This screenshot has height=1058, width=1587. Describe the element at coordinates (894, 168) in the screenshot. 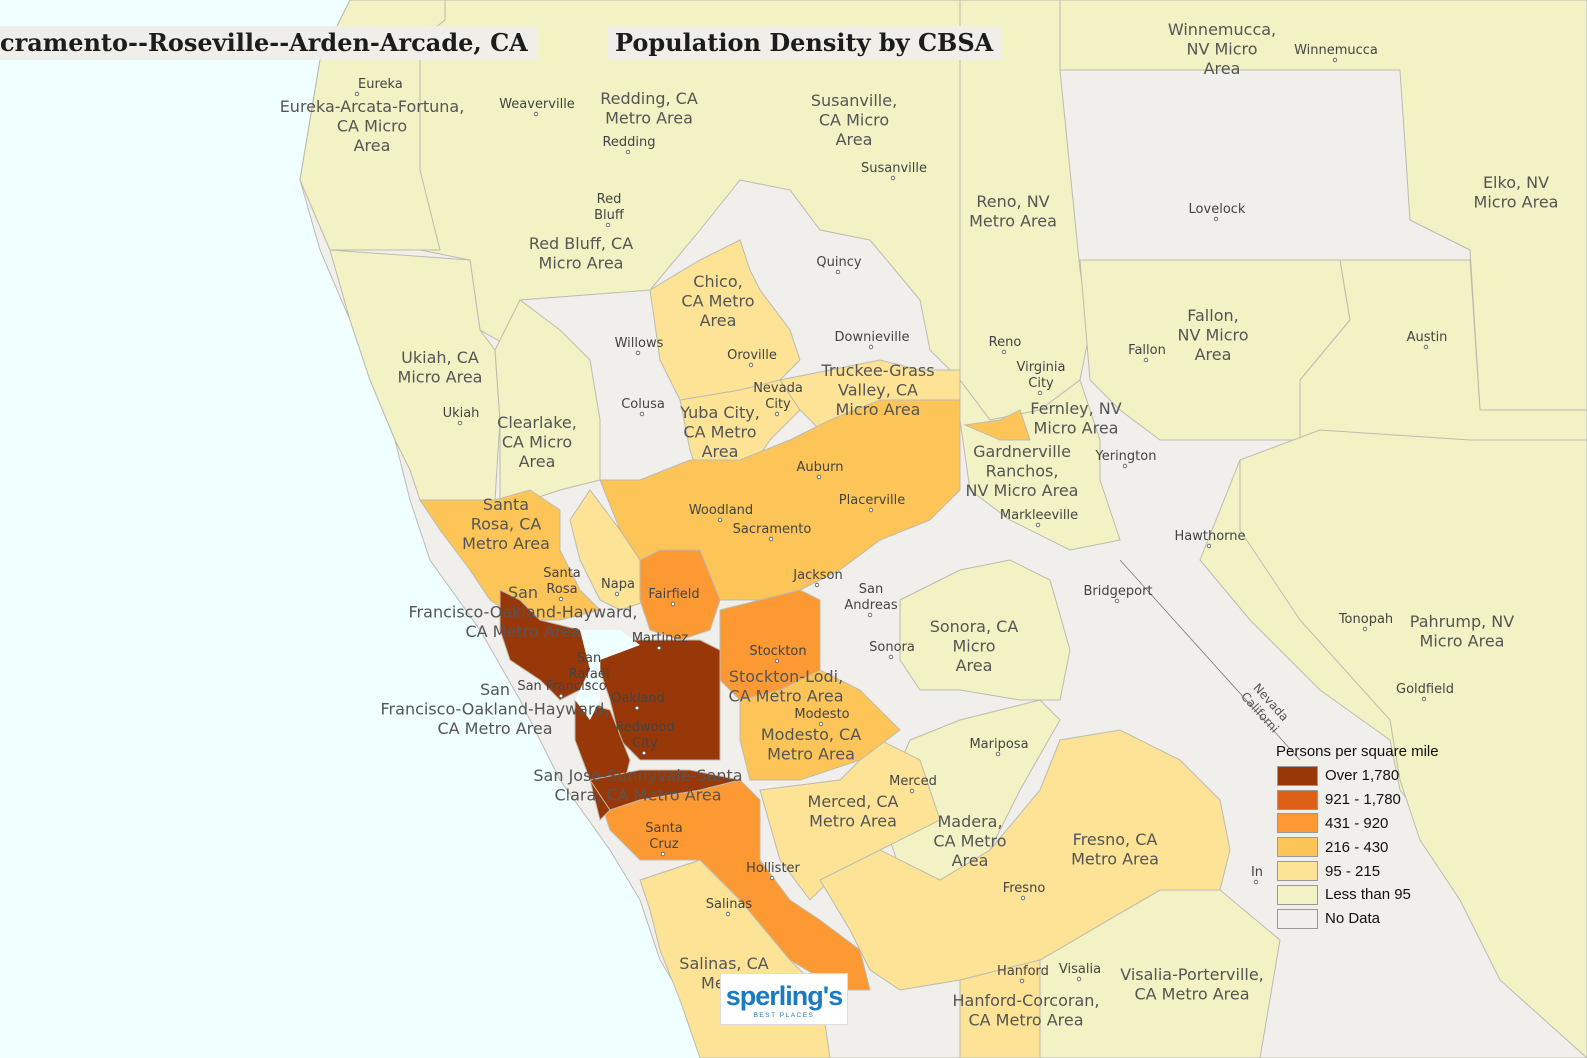

I see `city-label: Susanville` at that location.